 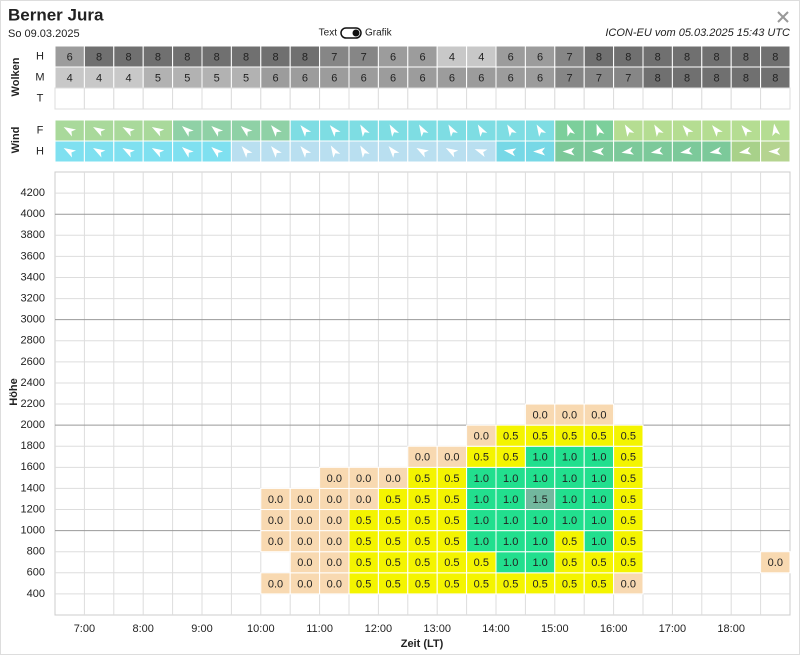 What do you see at coordinates (40, 151) in the screenshot?
I see `row-label: H` at bounding box center [40, 151].